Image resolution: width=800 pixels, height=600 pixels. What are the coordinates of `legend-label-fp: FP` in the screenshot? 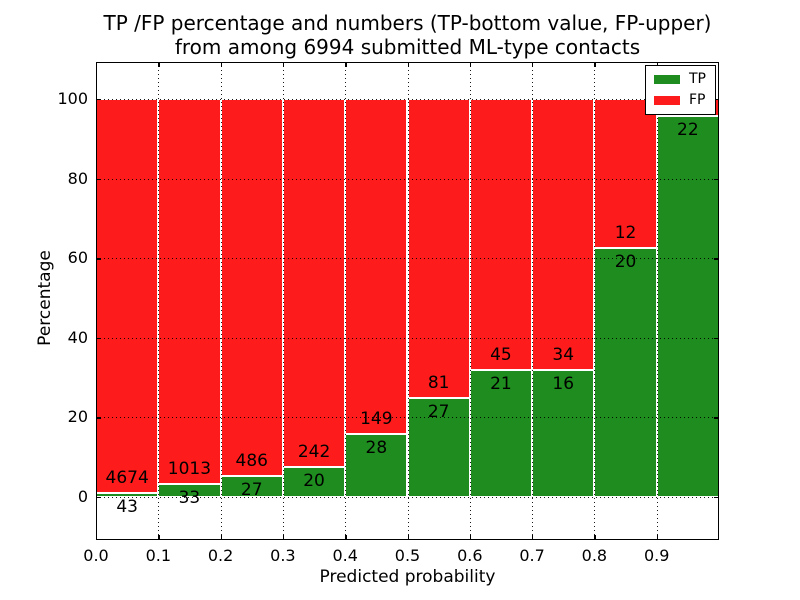 It's located at (697, 100).